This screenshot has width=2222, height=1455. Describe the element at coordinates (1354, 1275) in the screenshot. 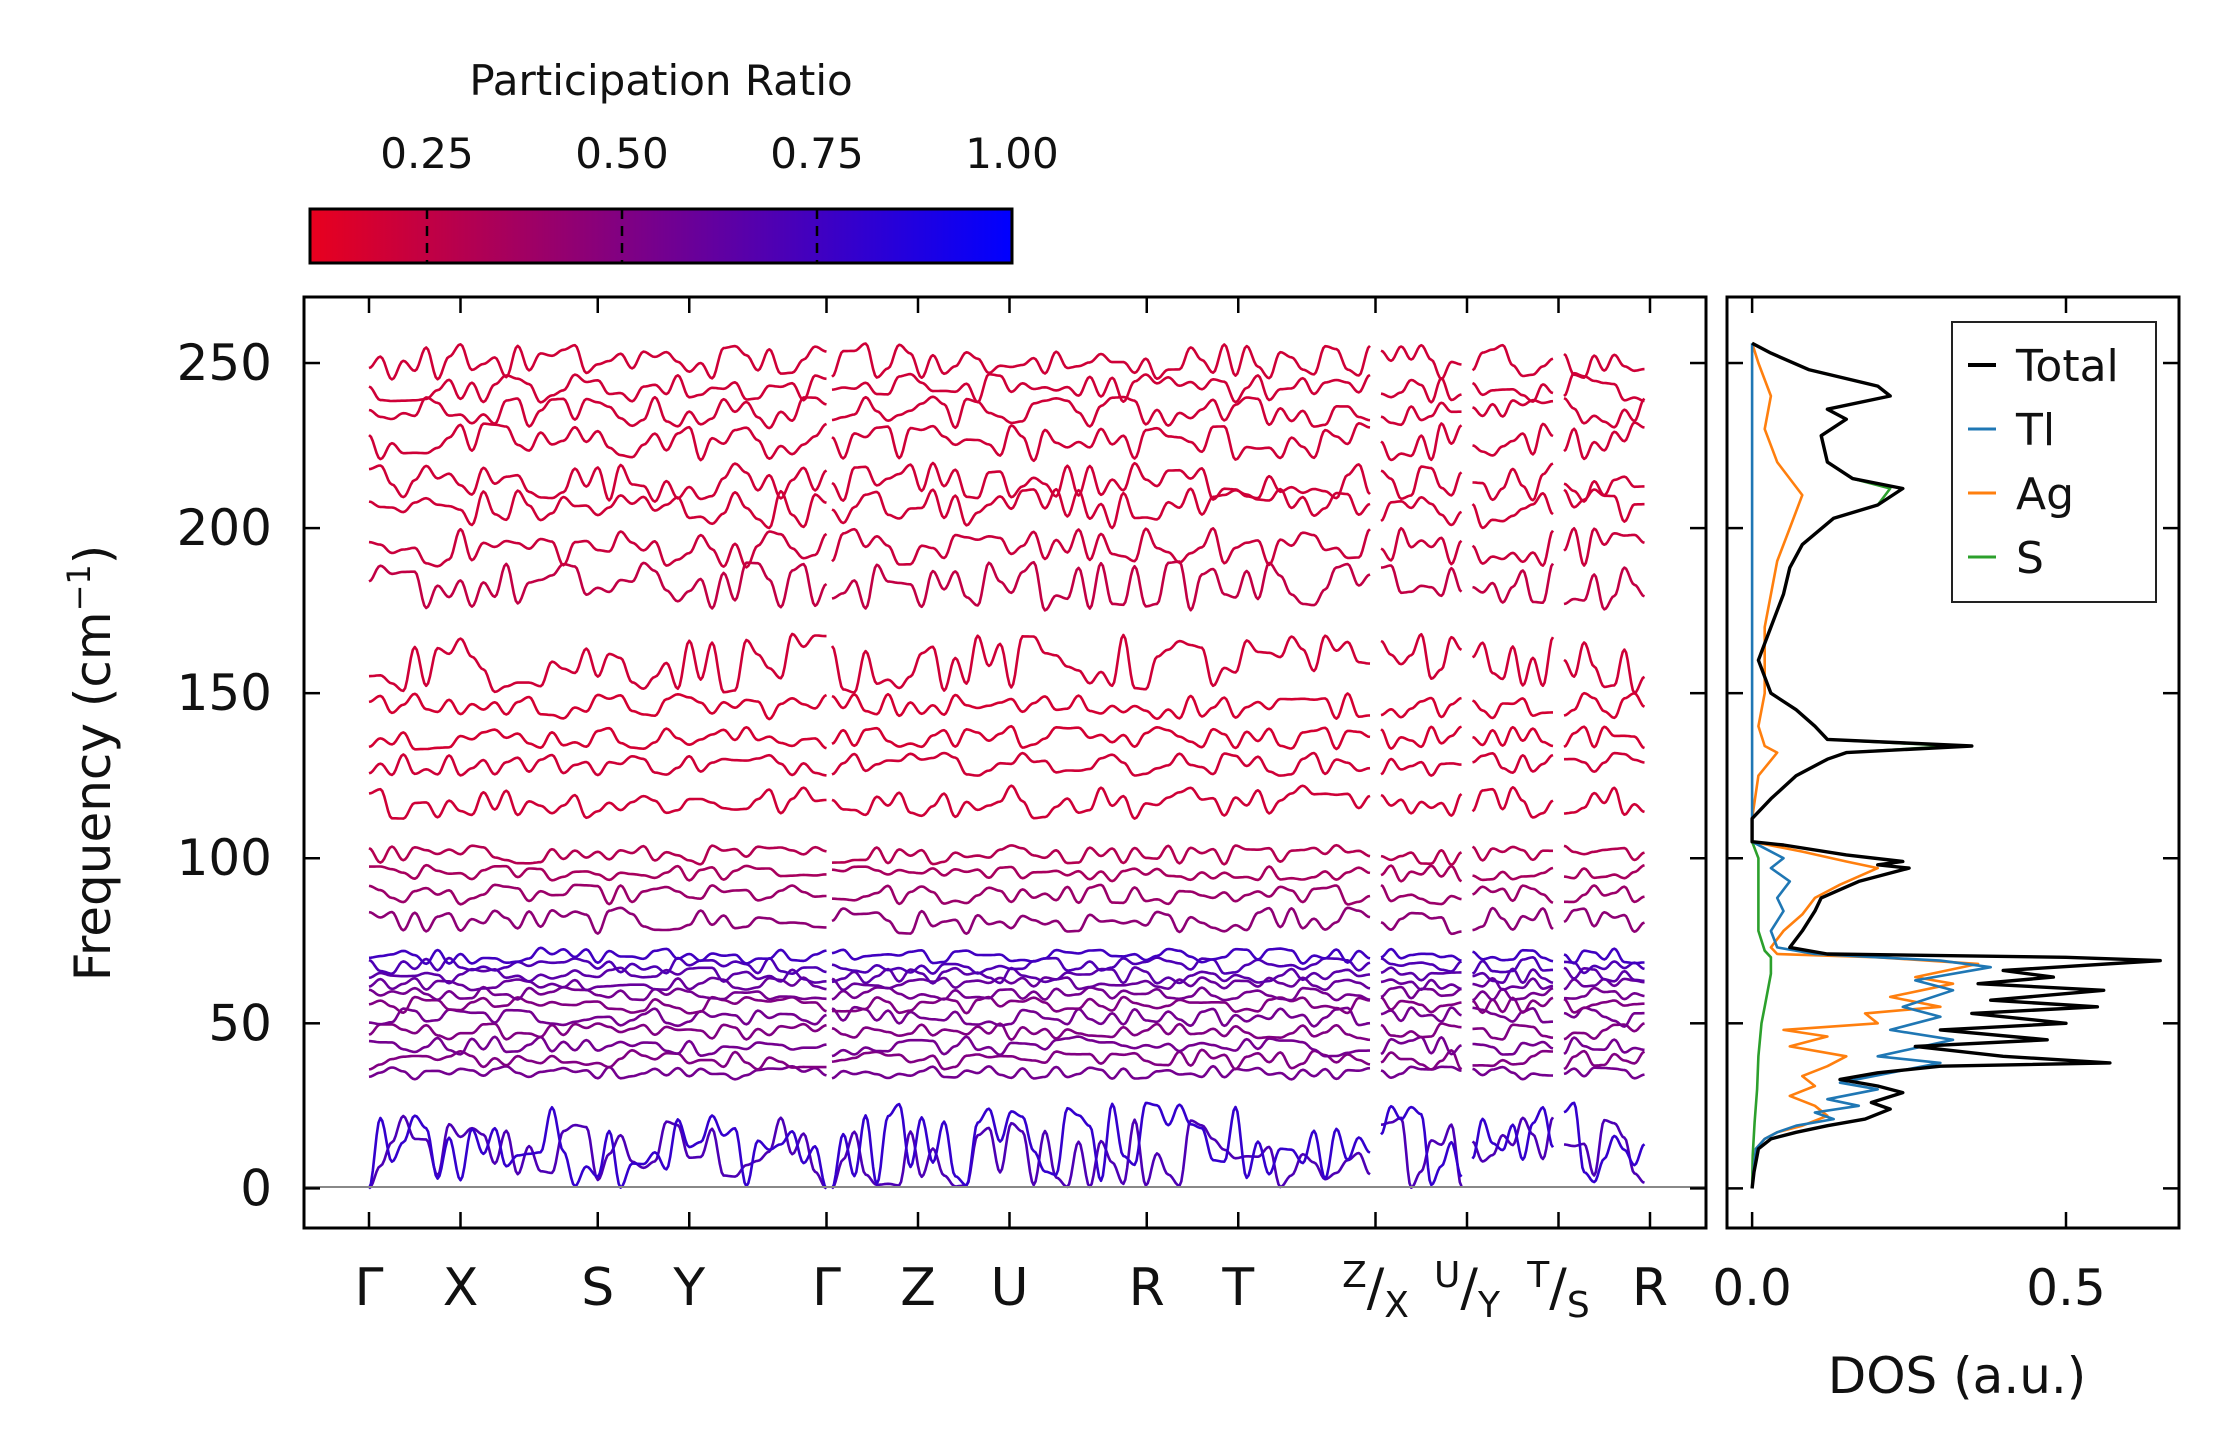

I see `kpoint-label-sup: Z` at that location.